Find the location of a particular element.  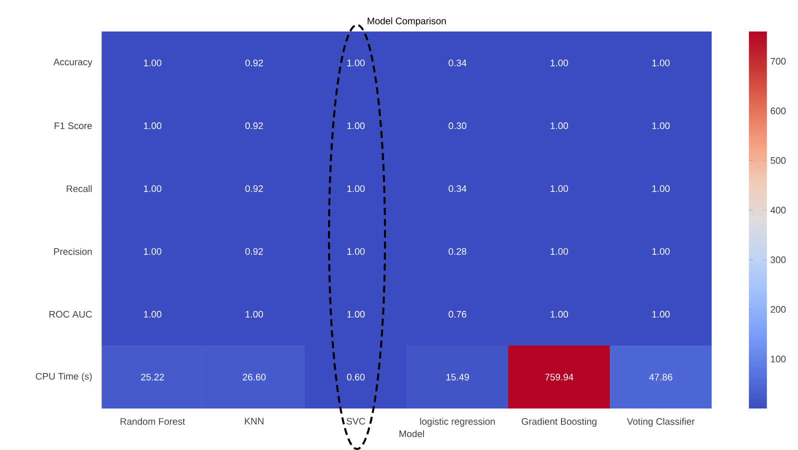

x-tick-label: SVC is located at coordinates (356, 421).